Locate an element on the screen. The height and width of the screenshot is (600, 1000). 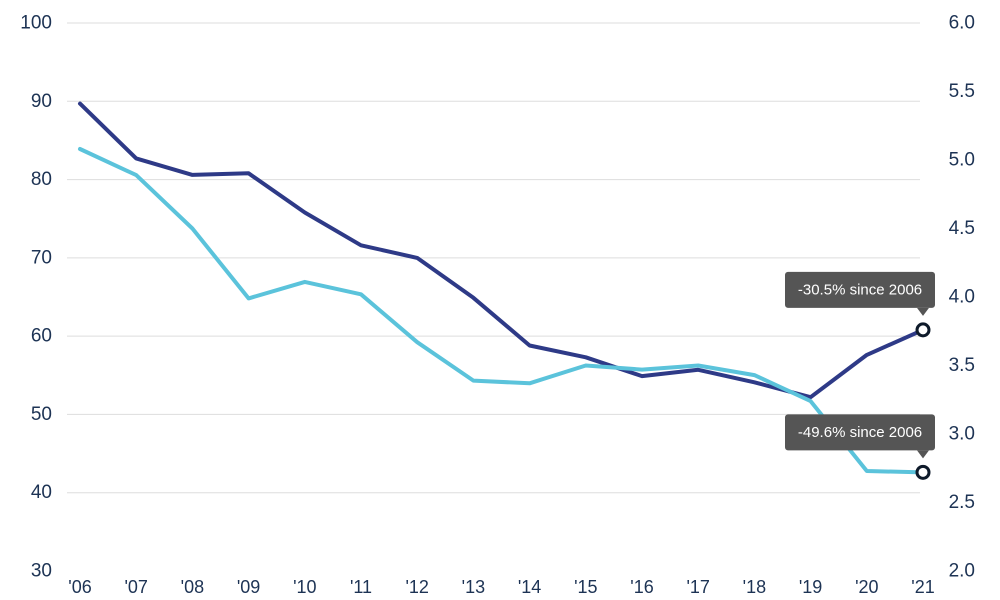
x-tick-label: '17 is located at coordinates (697, 587).